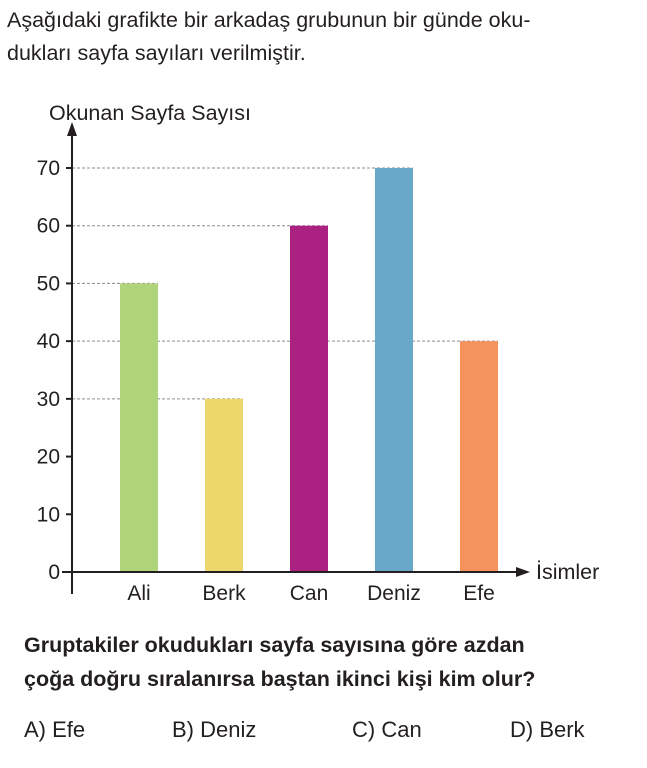 The image size is (647, 768). Describe the element at coordinates (48, 283) in the screenshot. I see `y-tick-label: 50` at that location.